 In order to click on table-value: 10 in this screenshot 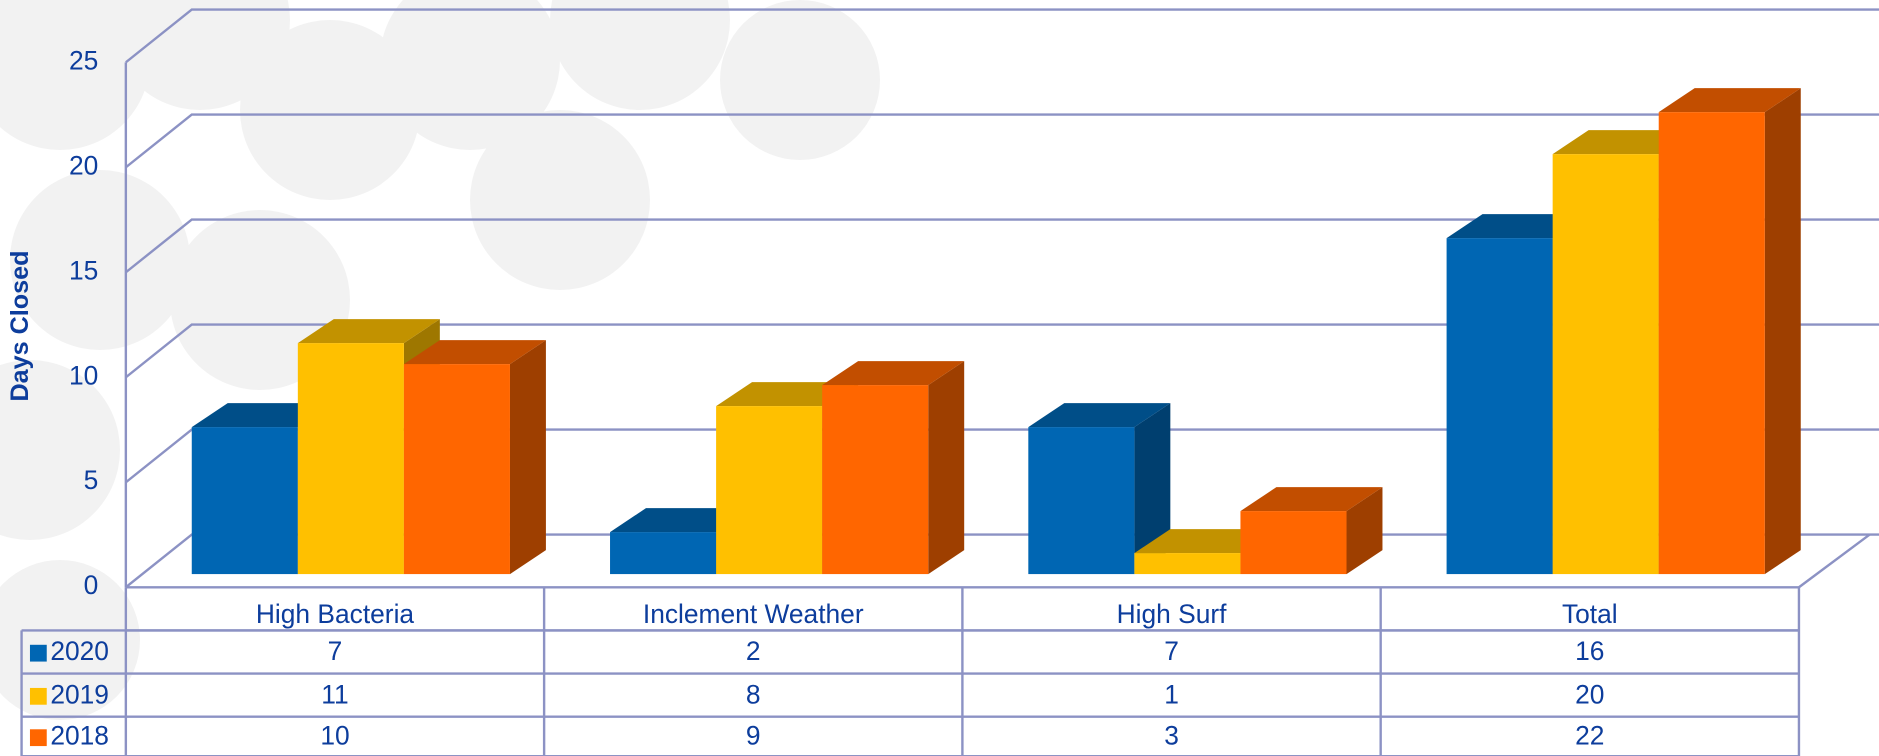, I will do `click(334, 736)`.